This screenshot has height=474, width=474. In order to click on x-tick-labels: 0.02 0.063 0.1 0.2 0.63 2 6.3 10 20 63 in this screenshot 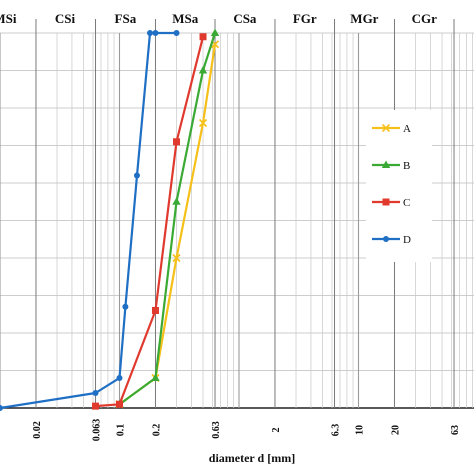, I will do `click(246, 430)`.